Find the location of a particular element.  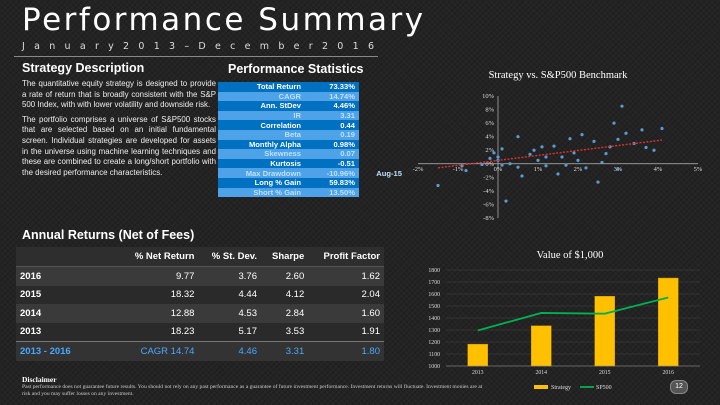

scatter-x-tick: 0% is located at coordinates (498, 169).